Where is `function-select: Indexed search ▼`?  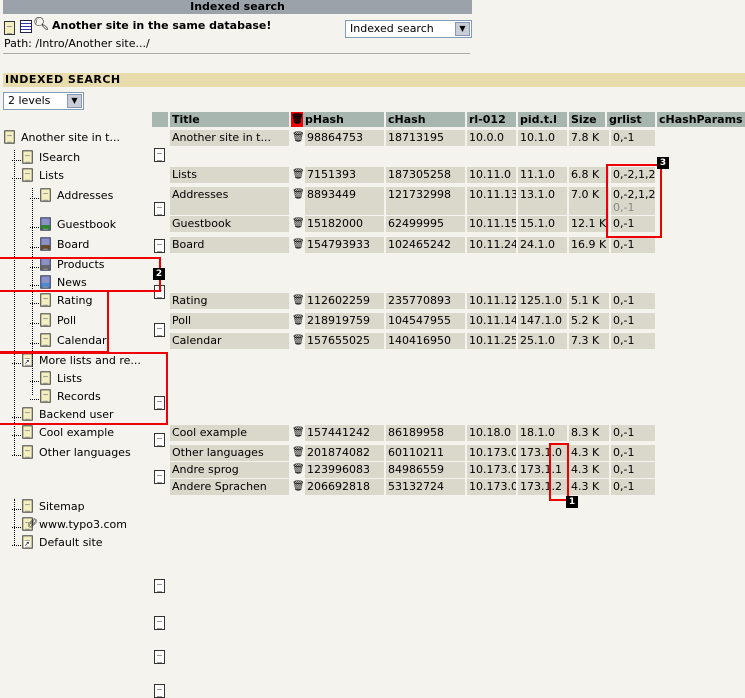
function-select: Indexed search ▼ is located at coordinates (408, 29).